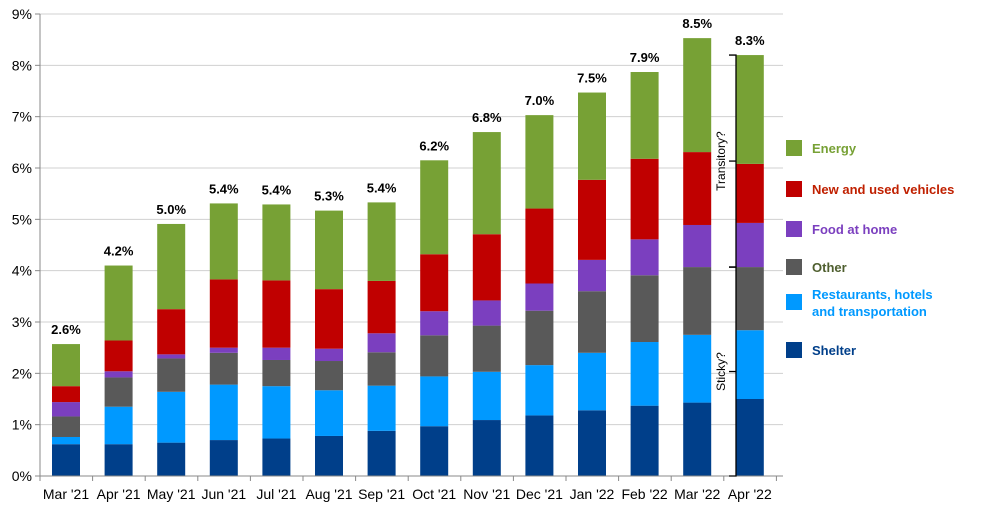 This screenshot has width=981, height=513. What do you see at coordinates (486, 494) in the screenshot?
I see `x-tick-label: Nov '21` at bounding box center [486, 494].